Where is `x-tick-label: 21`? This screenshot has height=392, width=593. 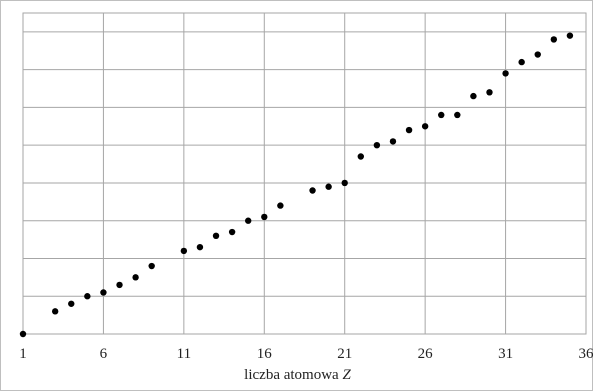 x-tick-label: 21 is located at coordinates (344, 354).